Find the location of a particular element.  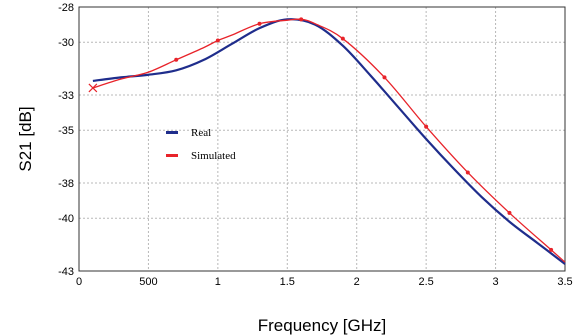

legend-item-real: Real is located at coordinates (188, 133).